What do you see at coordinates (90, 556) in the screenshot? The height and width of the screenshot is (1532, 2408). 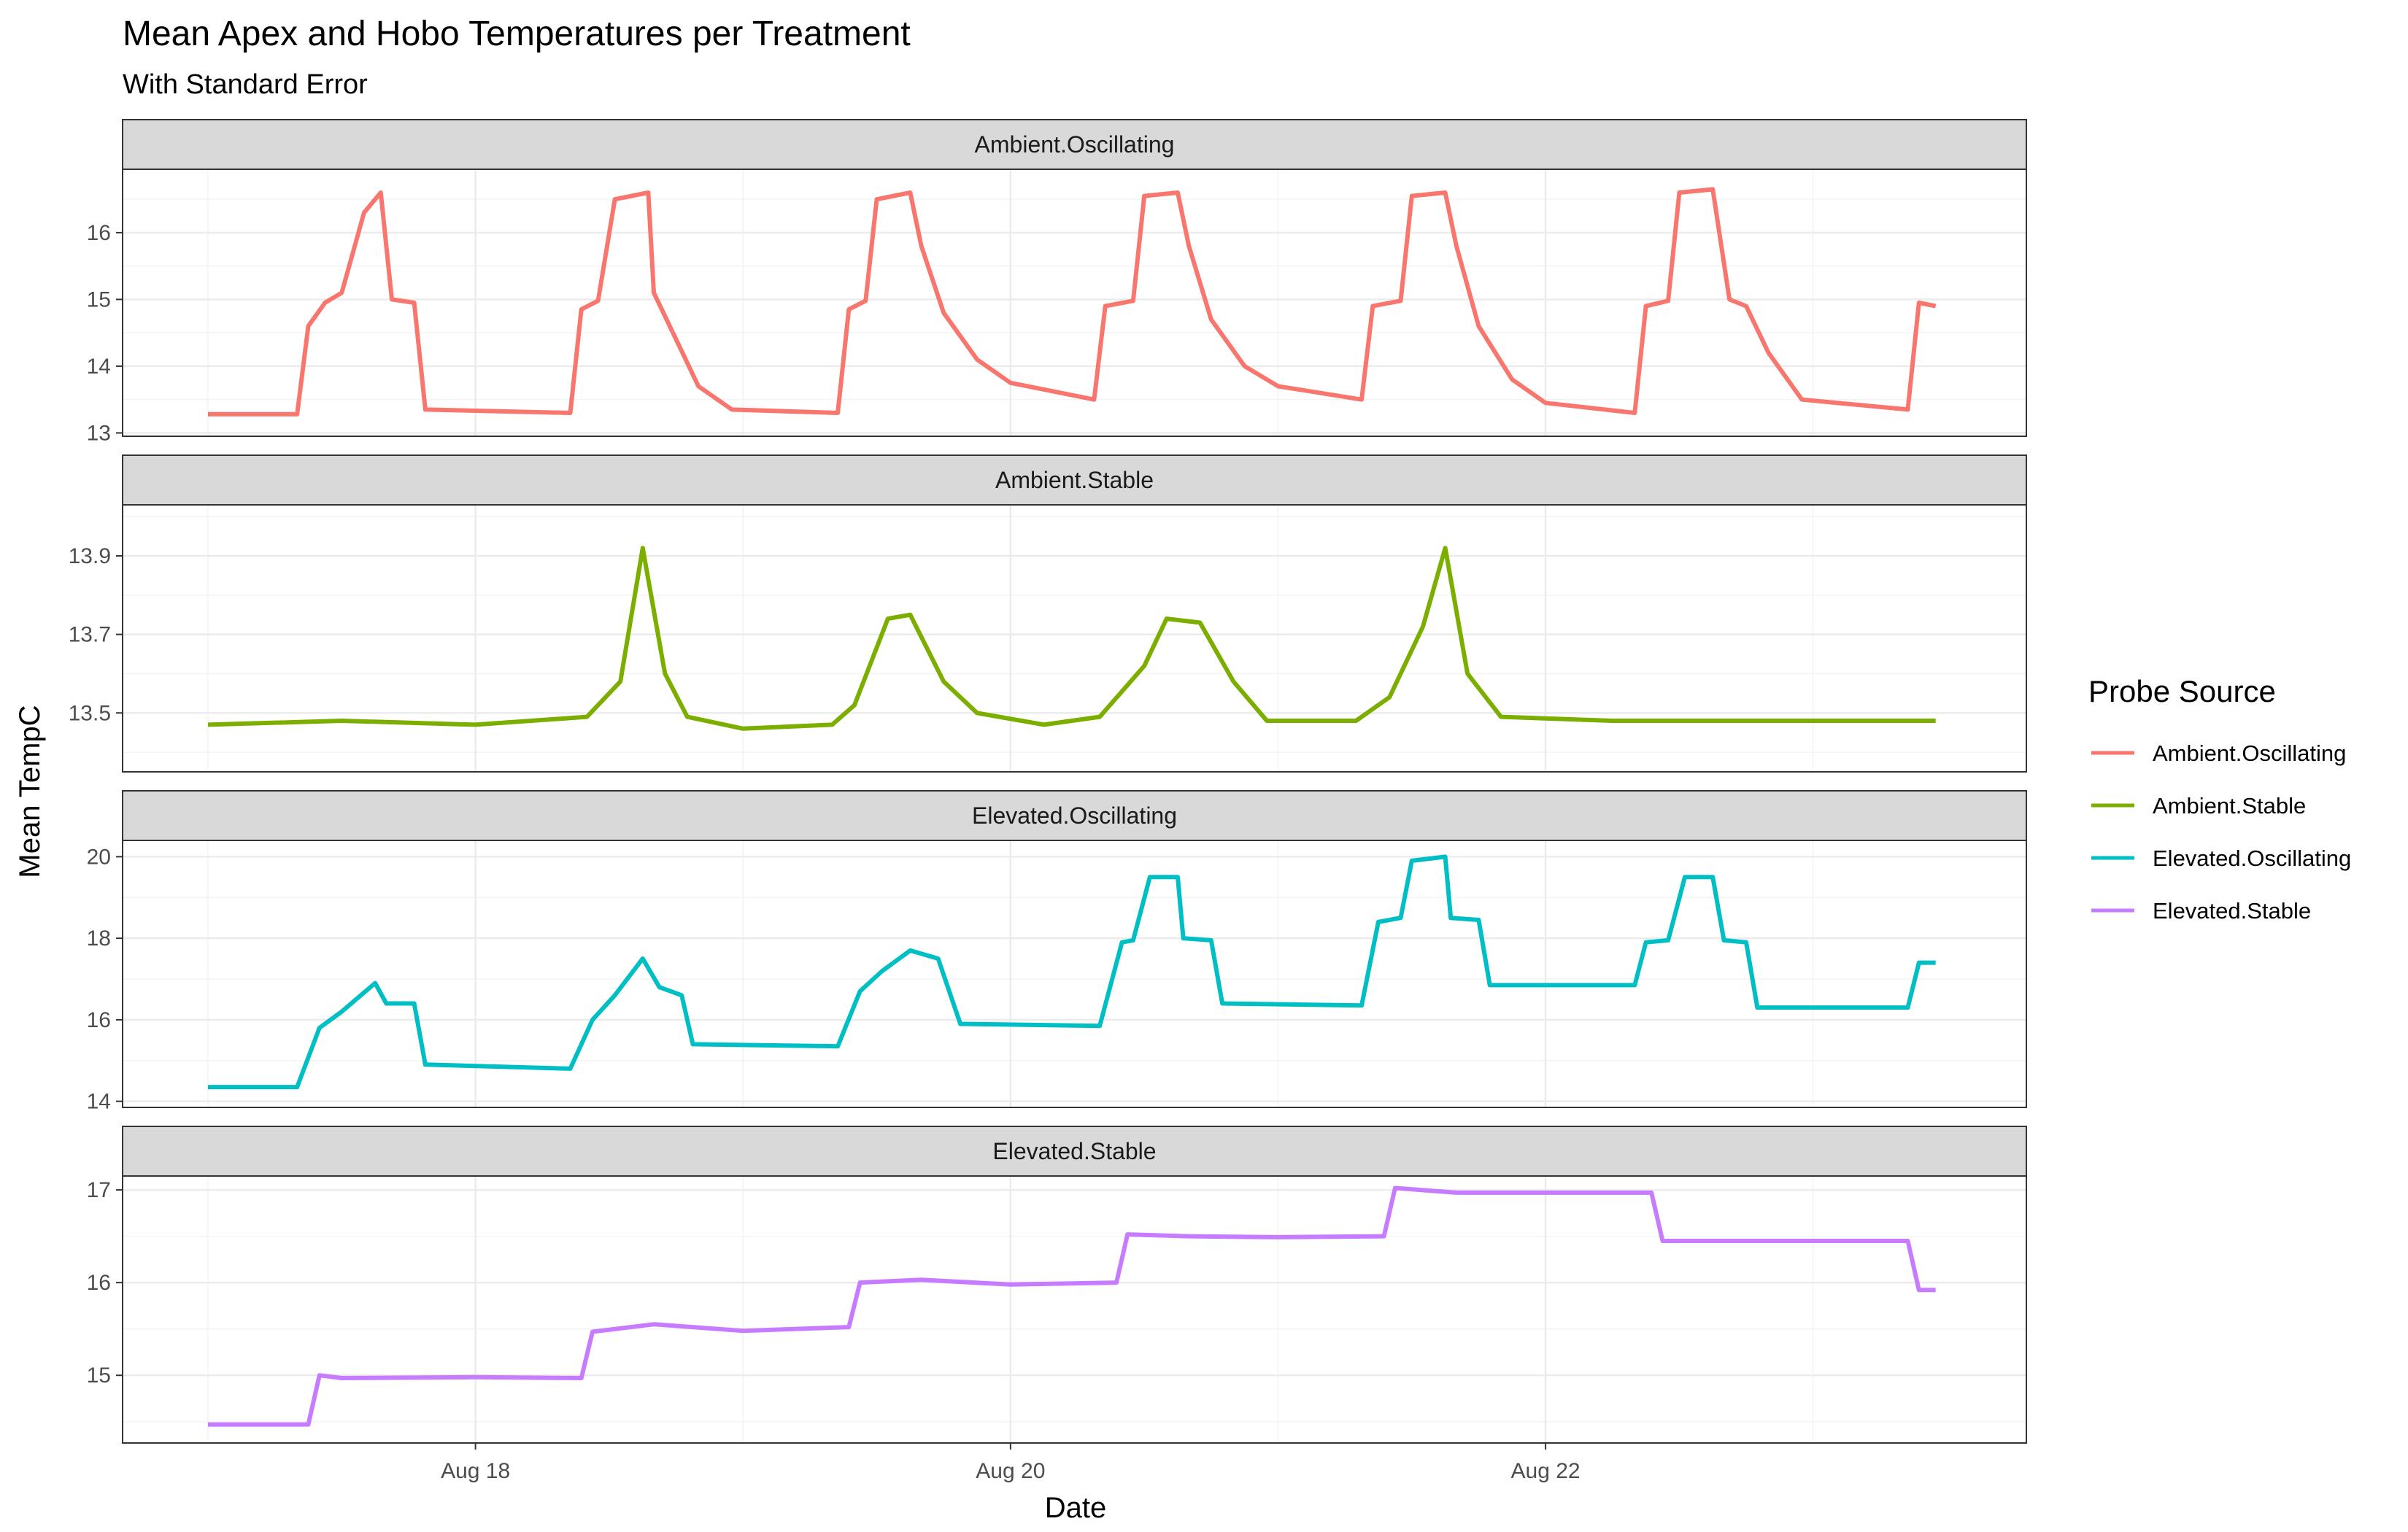 I see `y-tick-label: 13.9` at bounding box center [90, 556].